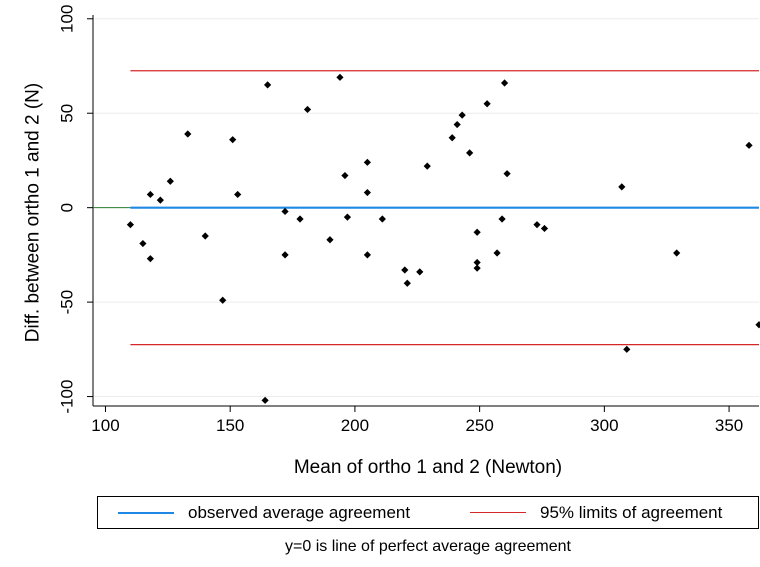 This screenshot has height=567, width=760. I want to click on x-tick-label: 100, so click(105, 425).